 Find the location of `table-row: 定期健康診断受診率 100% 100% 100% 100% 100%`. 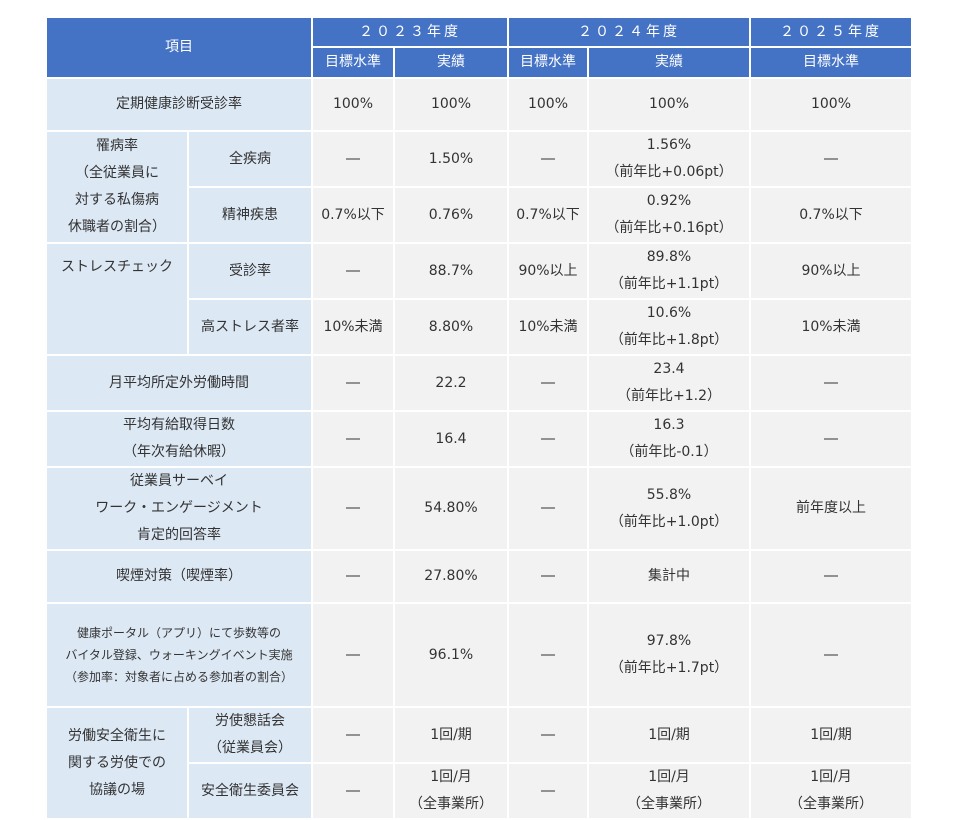

table-row: 定期健康診断受診率 100% 100% 100% 100% 100% is located at coordinates (479, 104).